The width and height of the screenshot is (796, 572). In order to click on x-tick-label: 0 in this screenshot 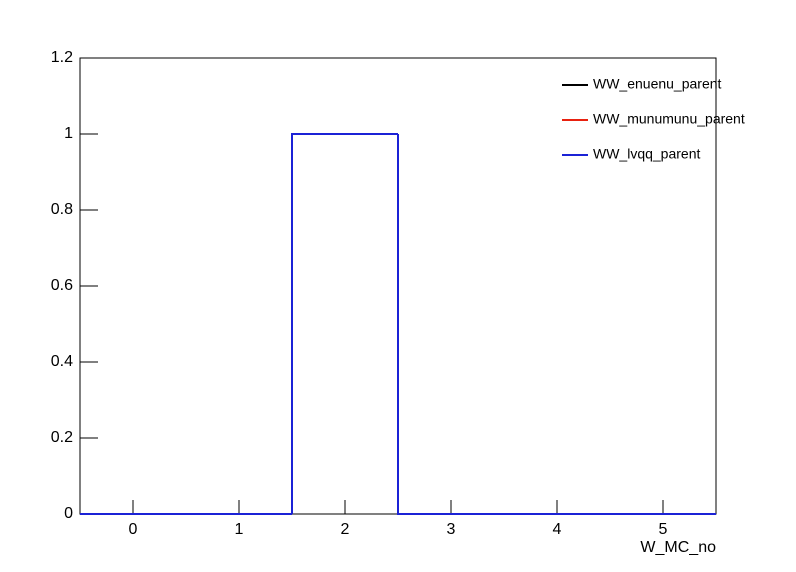, I will do `click(133, 529)`.